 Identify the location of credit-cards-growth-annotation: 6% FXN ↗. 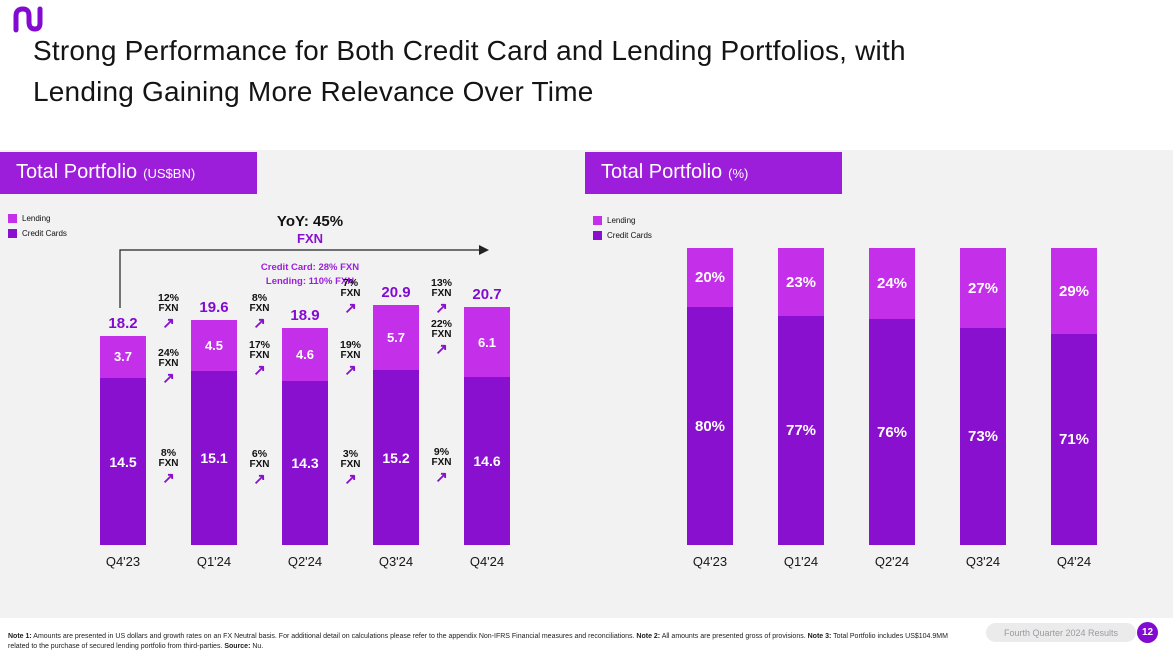
(260, 467).